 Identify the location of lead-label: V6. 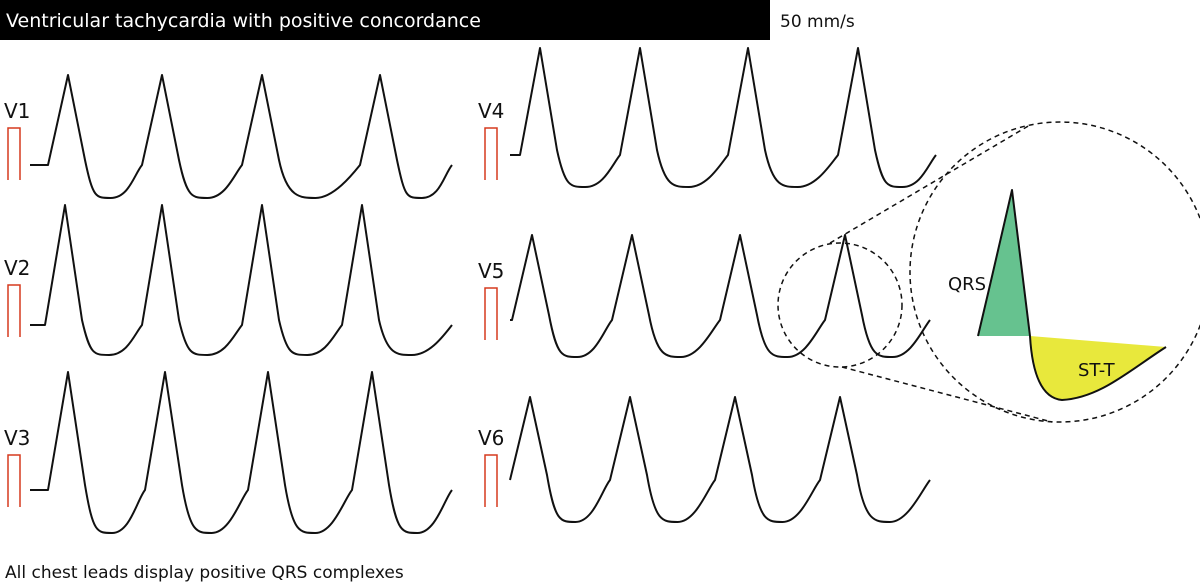
(491, 438).